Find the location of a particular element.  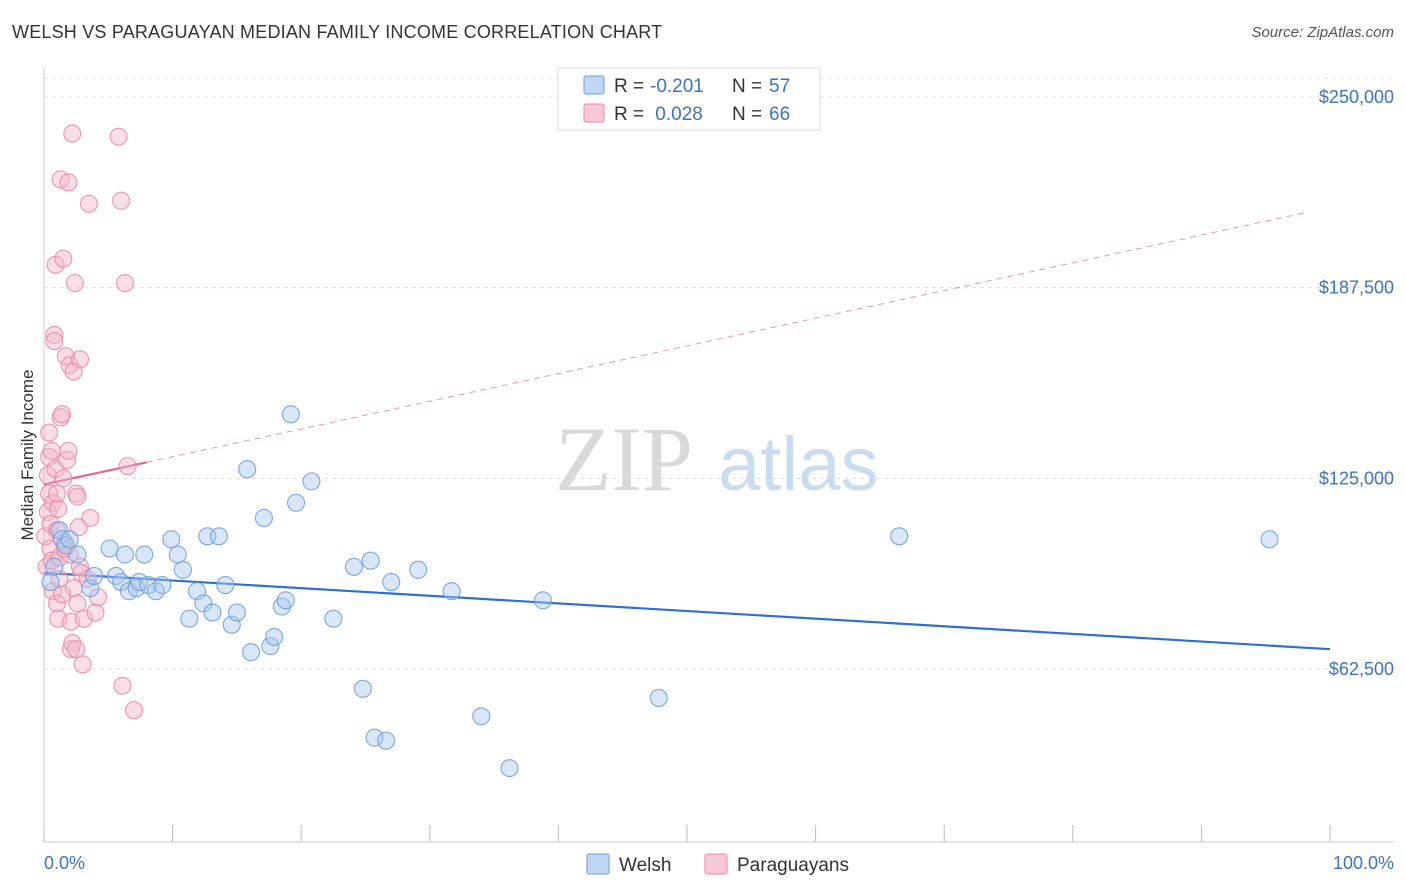

series-legend: Welsh Paraguayans is located at coordinates (717, 864).